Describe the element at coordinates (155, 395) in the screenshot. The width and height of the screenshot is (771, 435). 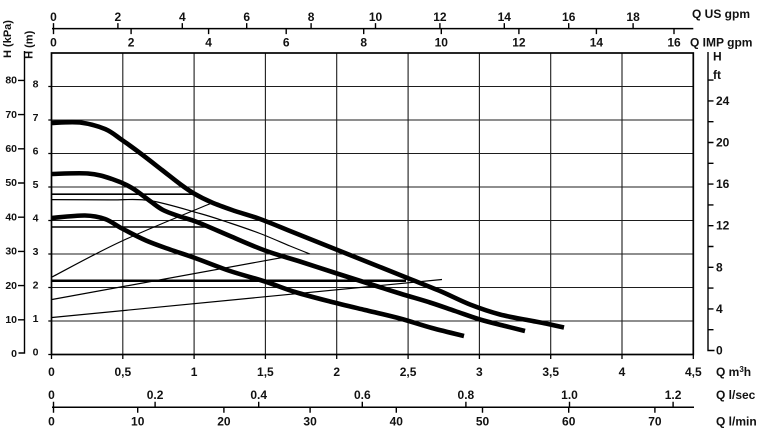
I see `svg-text: 0.2` at that location.